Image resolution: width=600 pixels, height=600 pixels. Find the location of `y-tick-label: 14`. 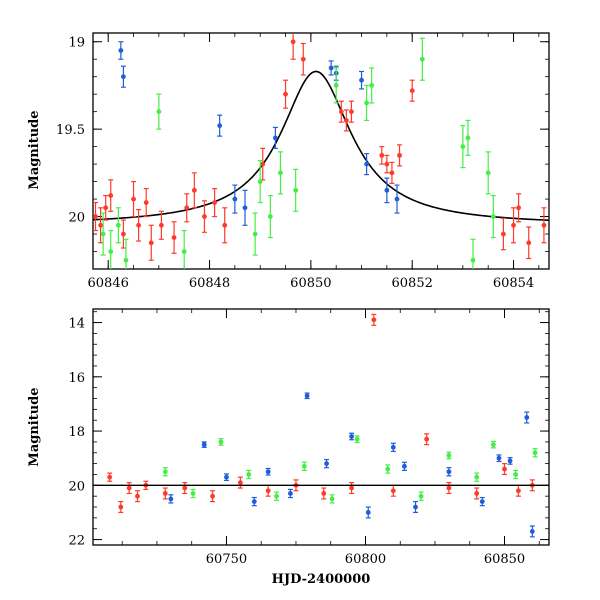

y-tick-label: 14 is located at coordinates (76, 324).